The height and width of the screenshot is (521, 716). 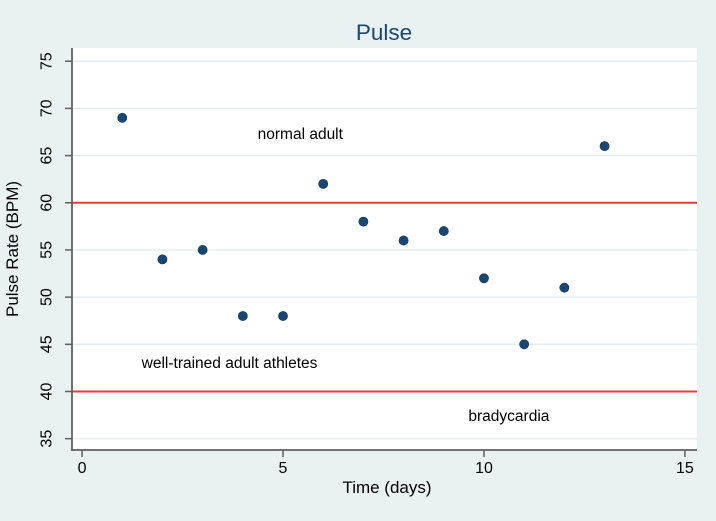 I want to click on annotation-bradycardia: bradycardia, so click(x=508, y=416).